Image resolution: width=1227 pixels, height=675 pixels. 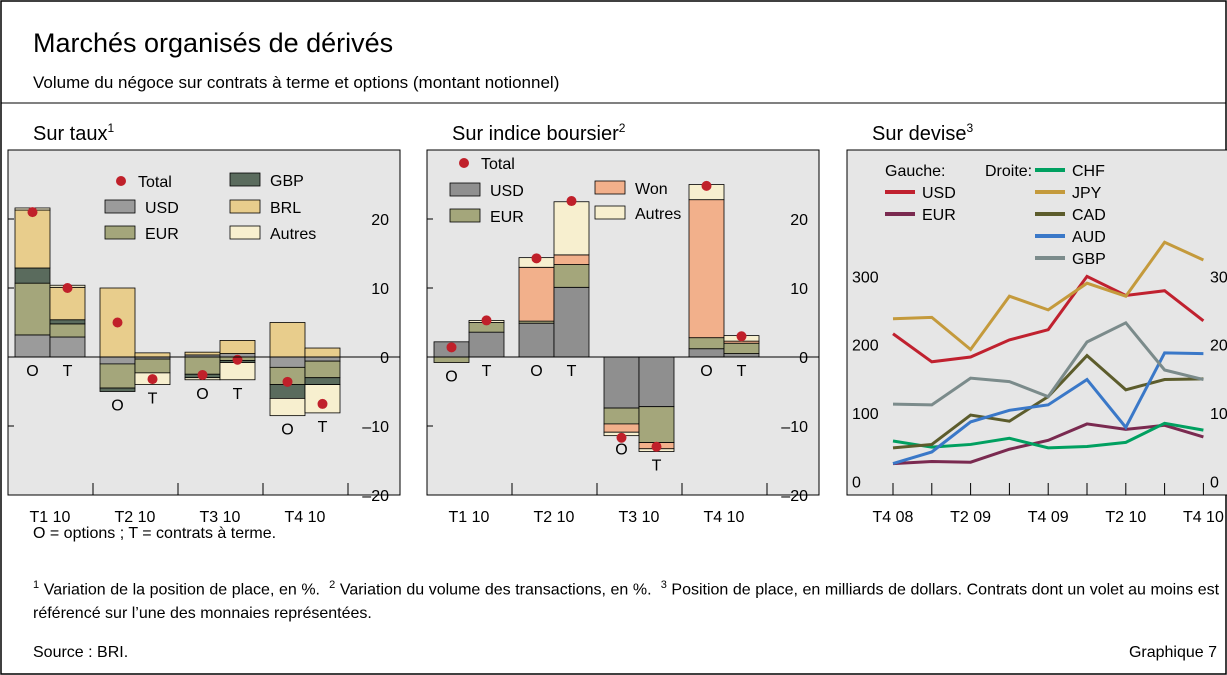 I want to click on legend-title: Droite:, so click(x=1008, y=171).